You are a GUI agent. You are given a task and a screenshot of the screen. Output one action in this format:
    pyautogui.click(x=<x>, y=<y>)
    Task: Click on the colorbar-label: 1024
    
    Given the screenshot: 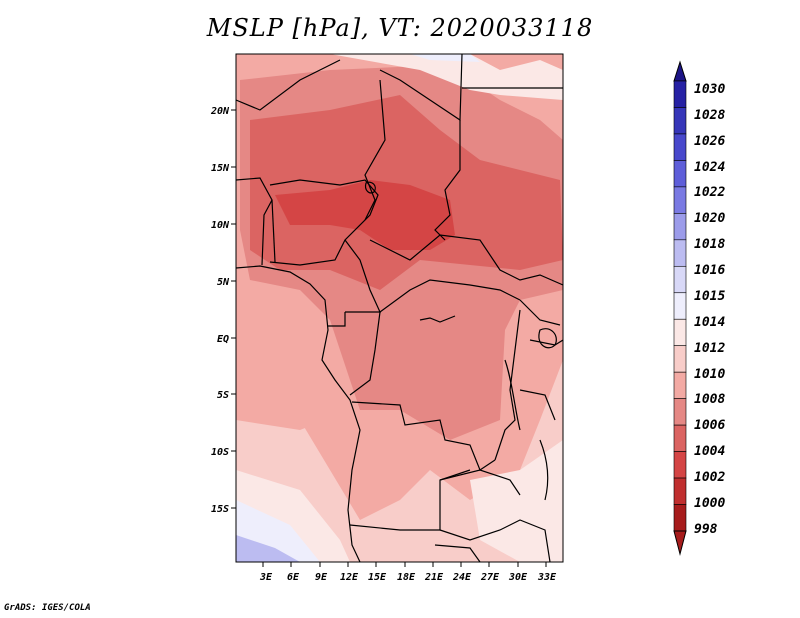 What is the action you would take?
    pyautogui.click(x=709, y=167)
    